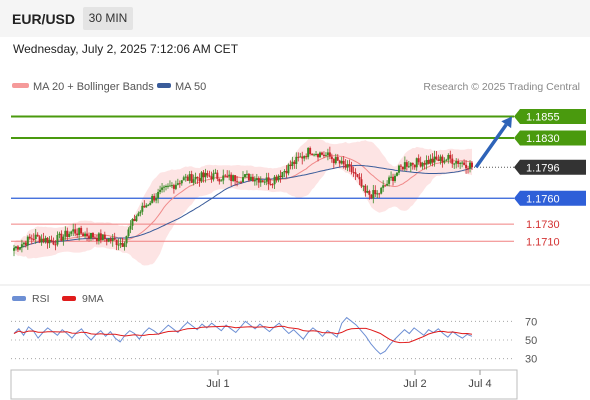 The width and height of the screenshot is (590, 400). Describe the element at coordinates (531, 360) in the screenshot. I see `rsi-tick-label: 30` at that location.